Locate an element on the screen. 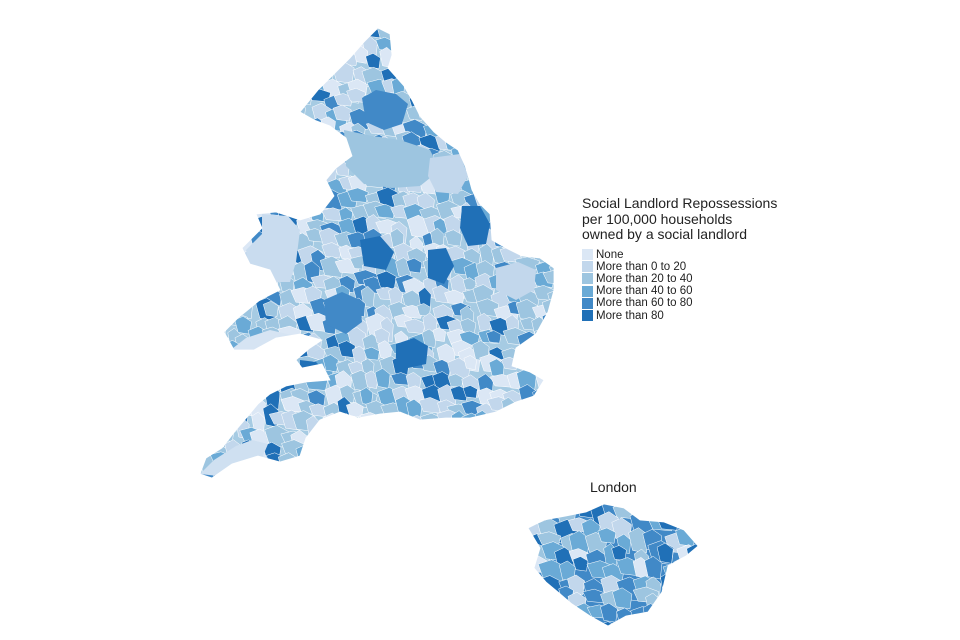 The width and height of the screenshot is (960, 640). legend-item-60-80: More than 60 to 80 is located at coordinates (692, 303).